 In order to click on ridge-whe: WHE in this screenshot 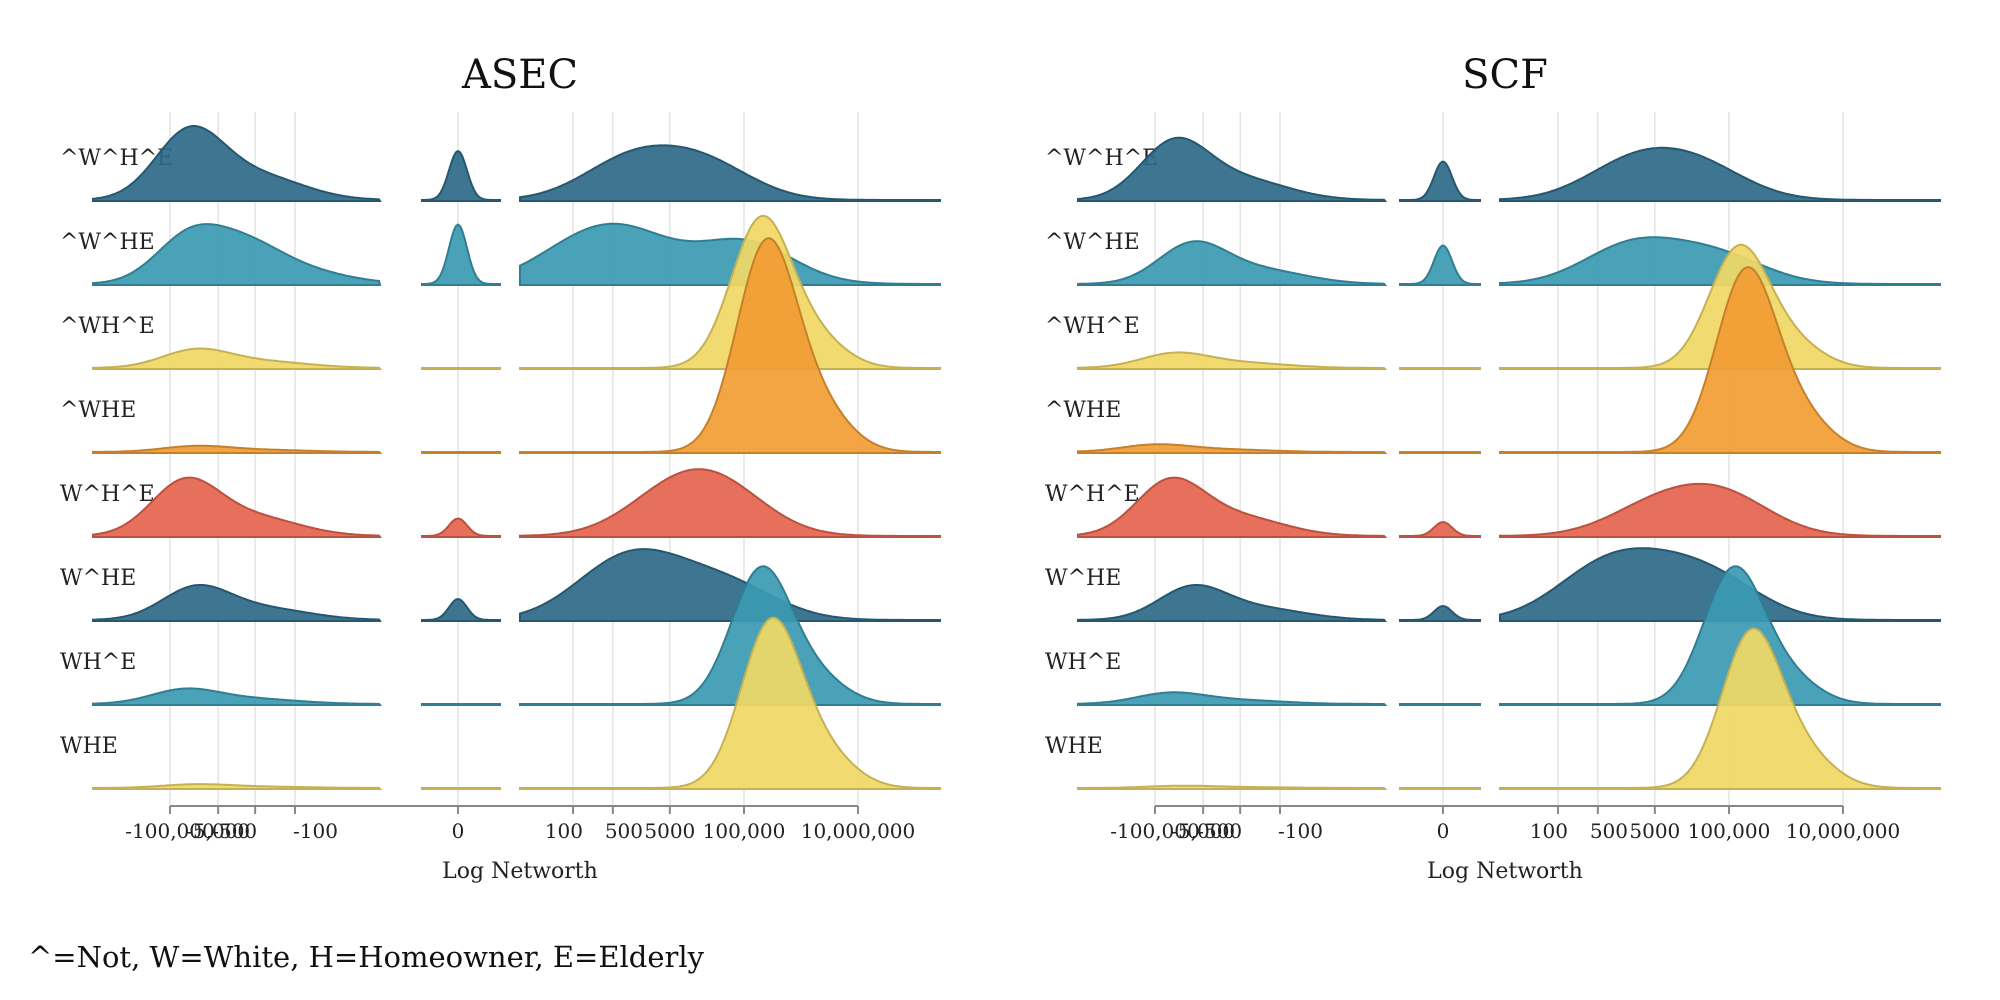, I will do `click(500, 703)`.